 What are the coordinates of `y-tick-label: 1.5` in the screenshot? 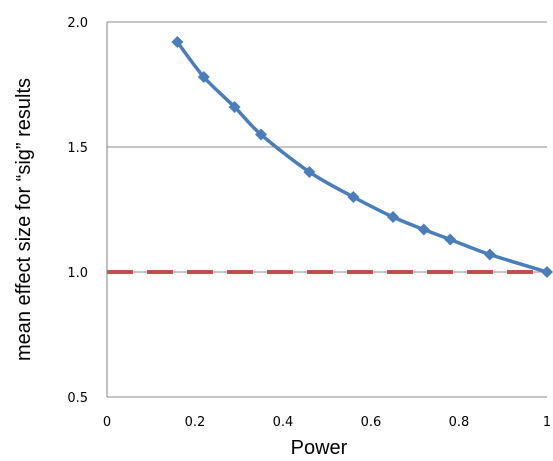 It's located at (77, 148).